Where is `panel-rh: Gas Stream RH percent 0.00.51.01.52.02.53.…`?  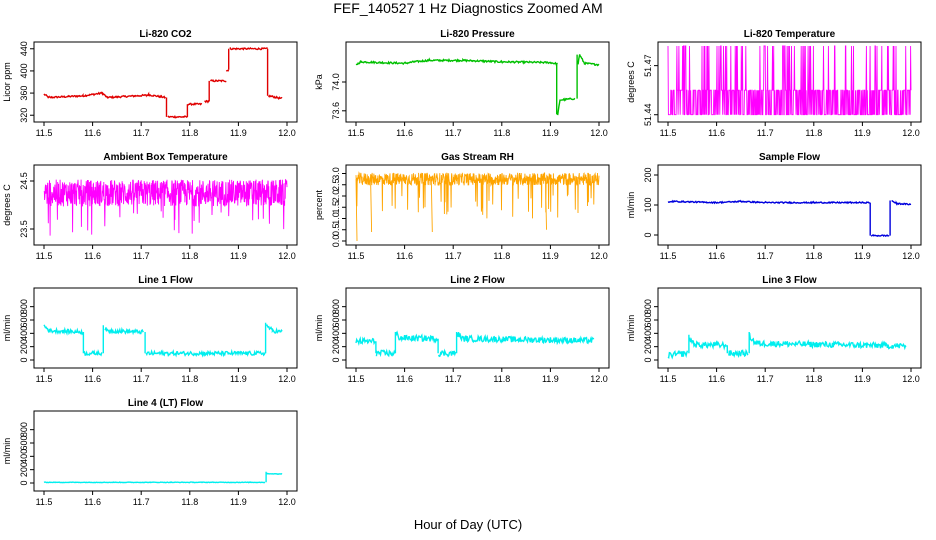
panel-rh: Gas Stream RH percent 0.00.51.01.52.02.53.… is located at coordinates (462, 206).